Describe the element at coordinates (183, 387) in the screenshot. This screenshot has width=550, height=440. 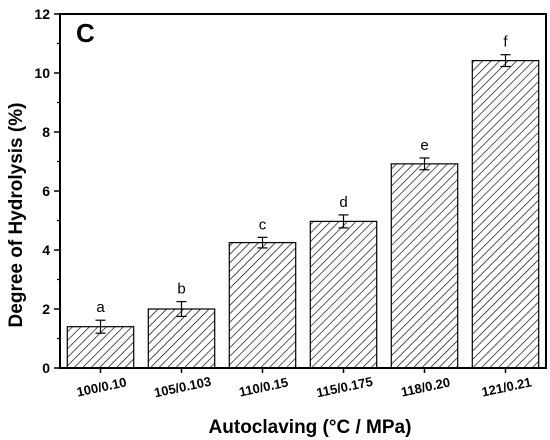
I see `x-tick-label-105/0.103: 105/0.103` at that location.